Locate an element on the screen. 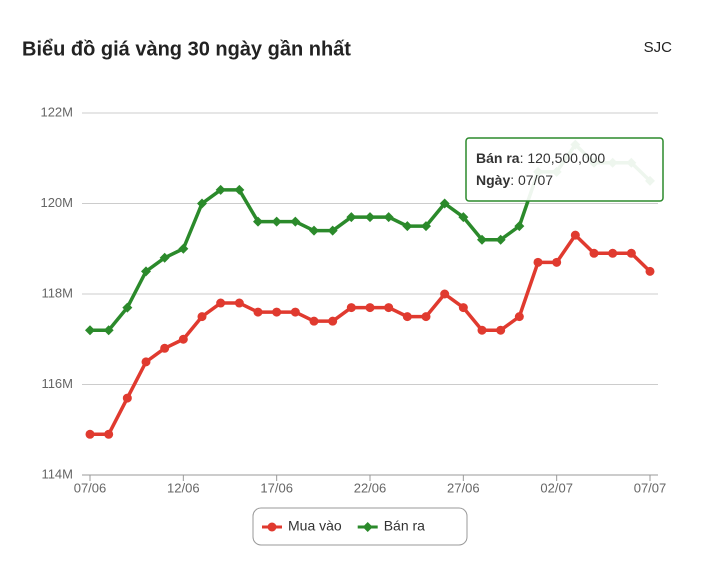 Image resolution: width=713 pixels, height=569 pixels. chart-title: Biểu đồ giá vàng 30 ngày gần nhất is located at coordinates (186, 49).